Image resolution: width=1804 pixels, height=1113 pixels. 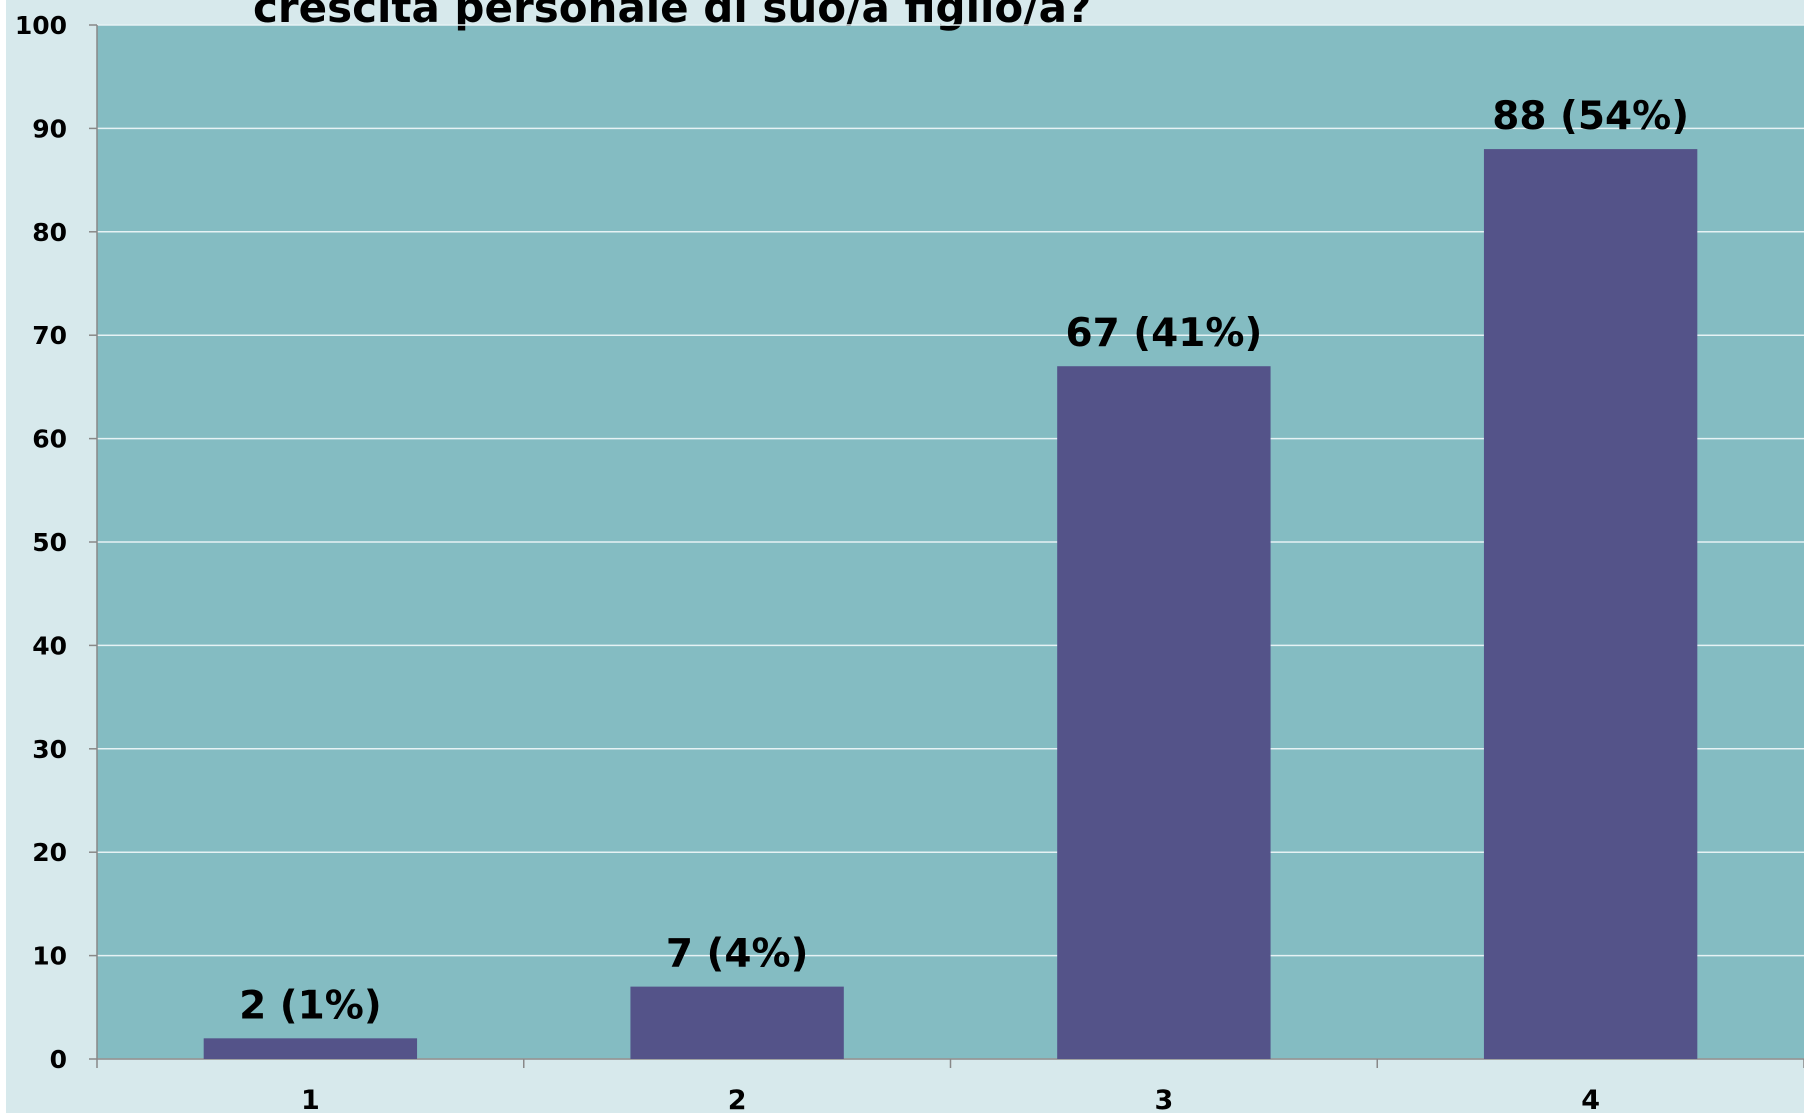 What do you see at coordinates (49, 128) in the screenshot?
I see `y-tick-label: 90` at bounding box center [49, 128].